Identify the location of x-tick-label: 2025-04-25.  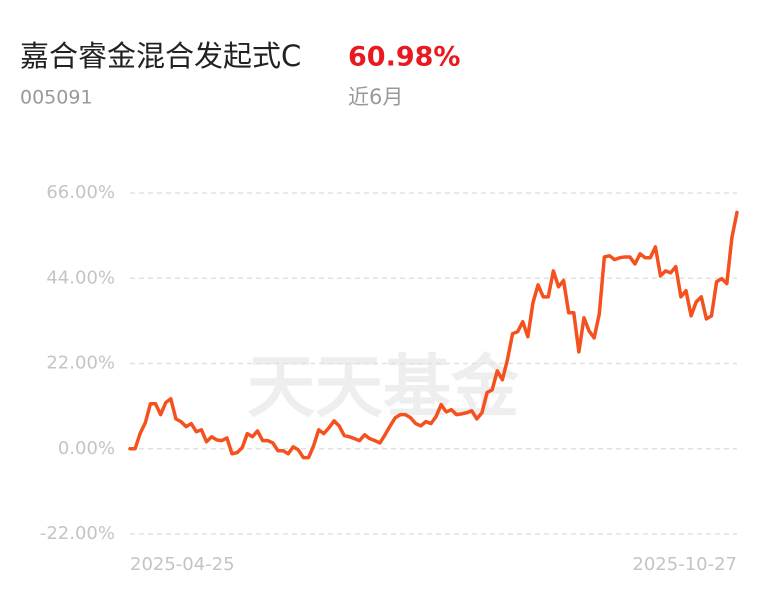
(182, 564).